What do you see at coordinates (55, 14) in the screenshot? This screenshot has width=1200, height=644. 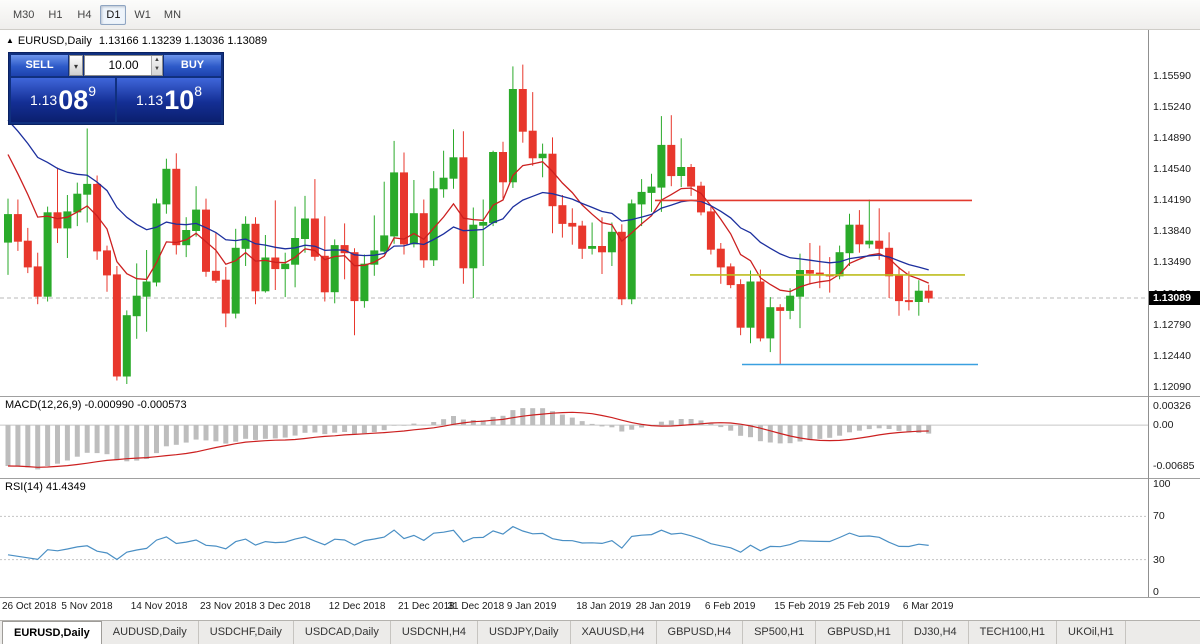 I see `timeframe-button-h1: H1` at bounding box center [55, 14].